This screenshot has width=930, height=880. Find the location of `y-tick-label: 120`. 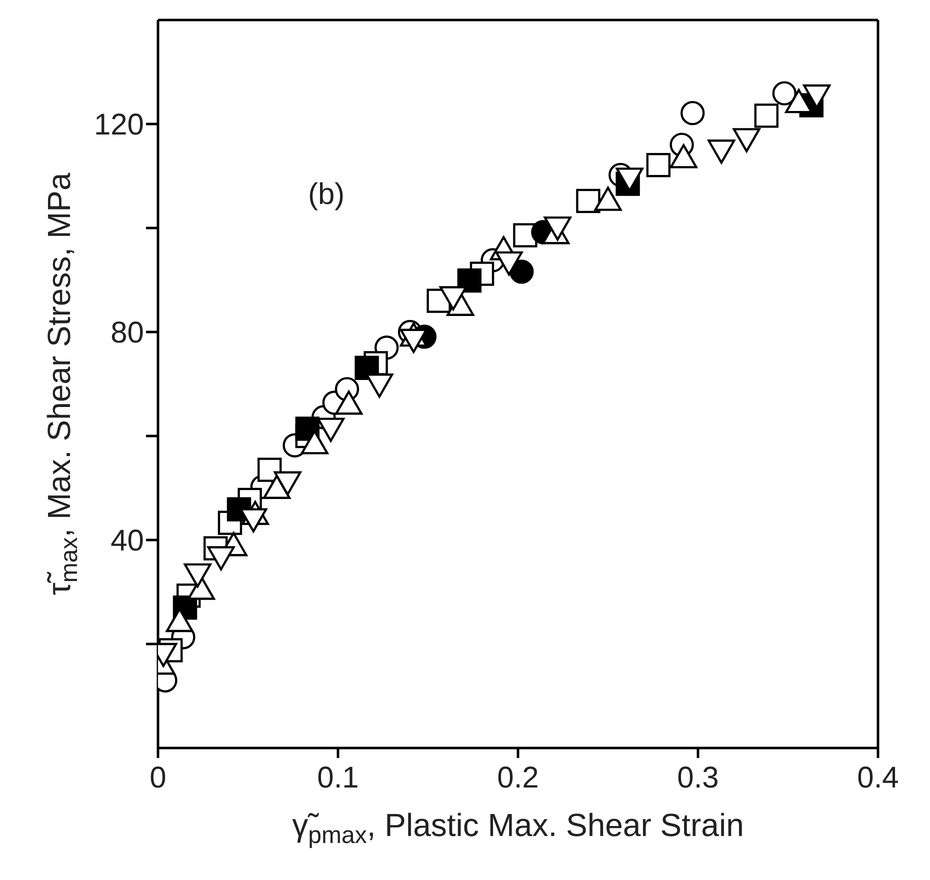

y-tick-label: 120 is located at coordinates (119, 125).